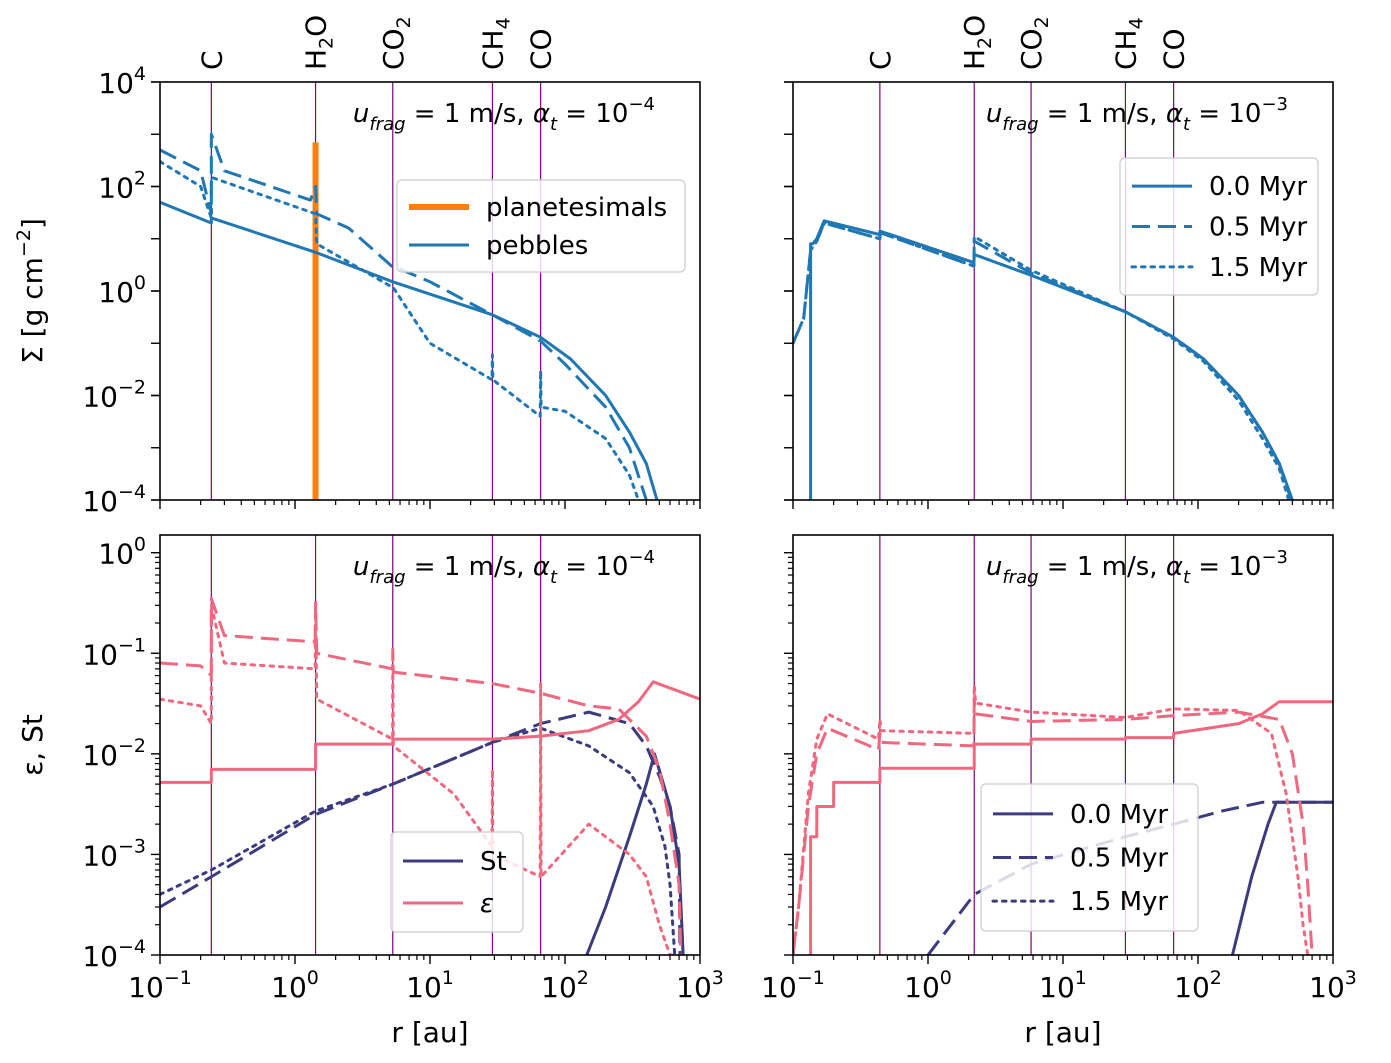  What do you see at coordinates (537, 246) in the screenshot?
I see `legend-label-1: pebbles` at bounding box center [537, 246].